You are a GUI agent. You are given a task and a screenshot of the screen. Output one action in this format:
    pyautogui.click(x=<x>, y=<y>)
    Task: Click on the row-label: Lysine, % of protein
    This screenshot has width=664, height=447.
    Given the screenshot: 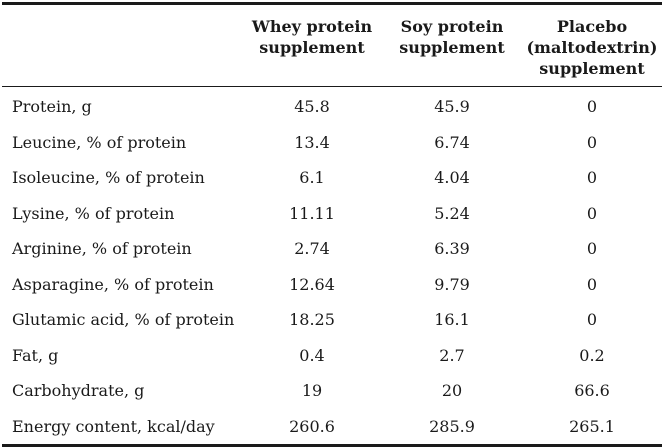 What is the action you would take?
    pyautogui.click(x=93, y=213)
    